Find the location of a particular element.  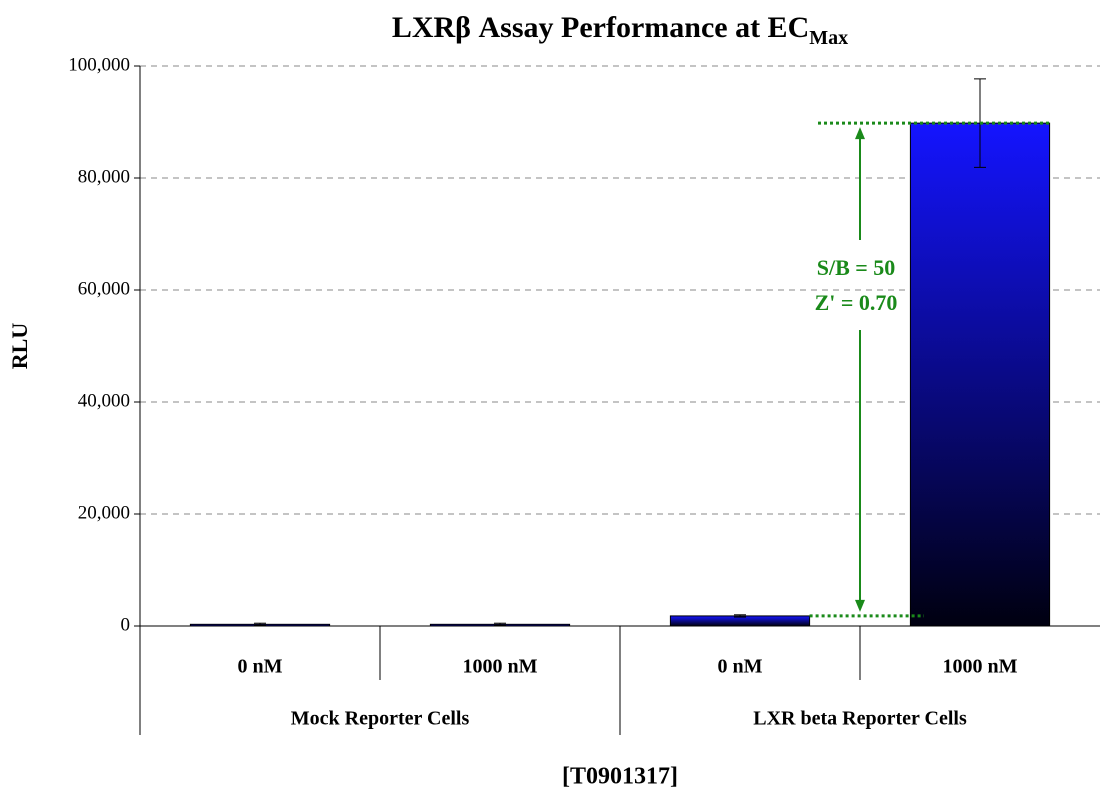

group-label: Mock Reporter Cells is located at coordinates (380, 719).